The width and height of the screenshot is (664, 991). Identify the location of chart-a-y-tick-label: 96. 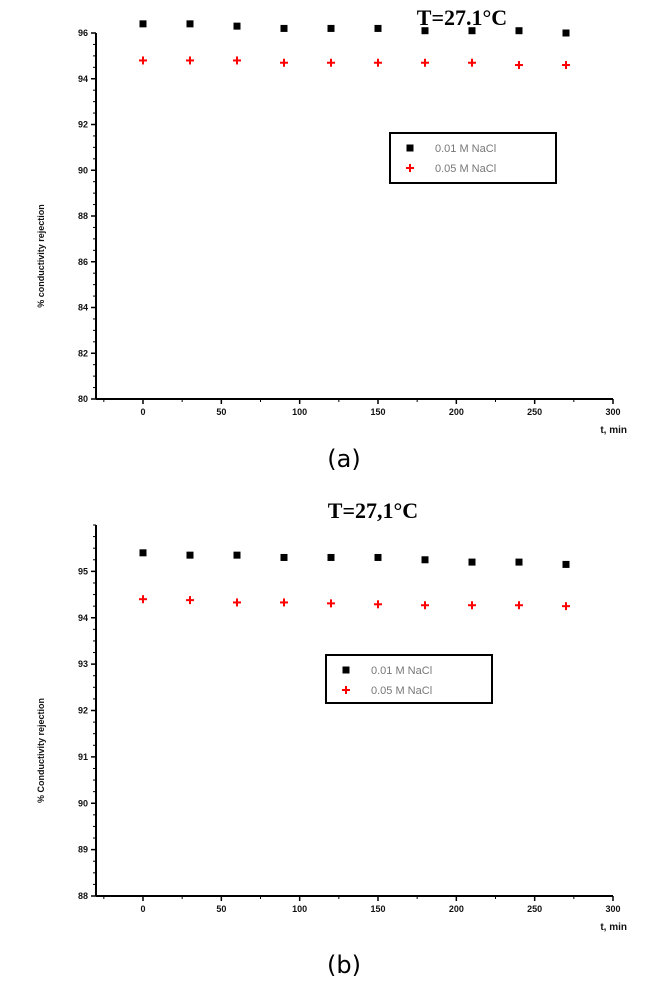
(83, 33).